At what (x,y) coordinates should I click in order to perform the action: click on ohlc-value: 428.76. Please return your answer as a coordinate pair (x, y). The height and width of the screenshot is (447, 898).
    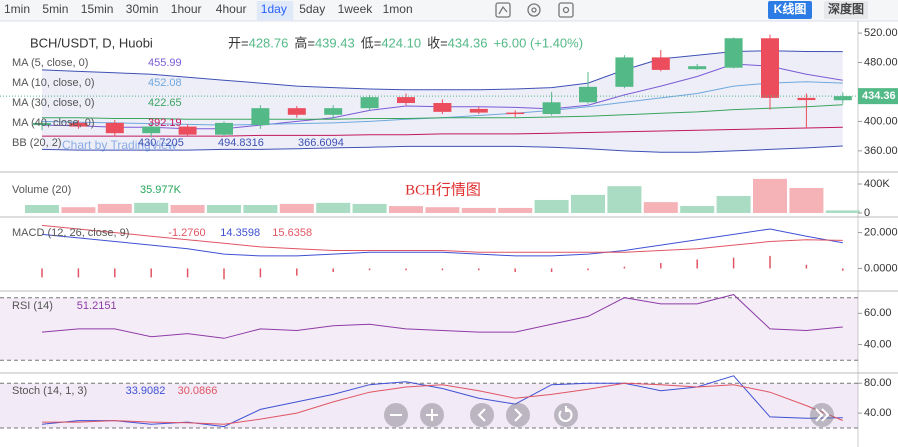
    Looking at the image, I should click on (269, 42).